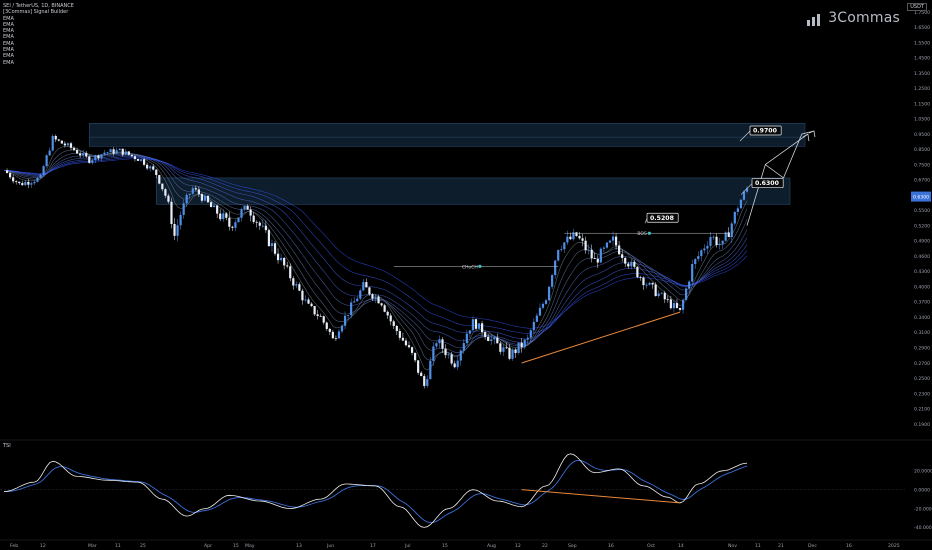  What do you see at coordinates (922, 425) in the screenshot?
I see `price-tick-label: 0.1900` at bounding box center [922, 425].